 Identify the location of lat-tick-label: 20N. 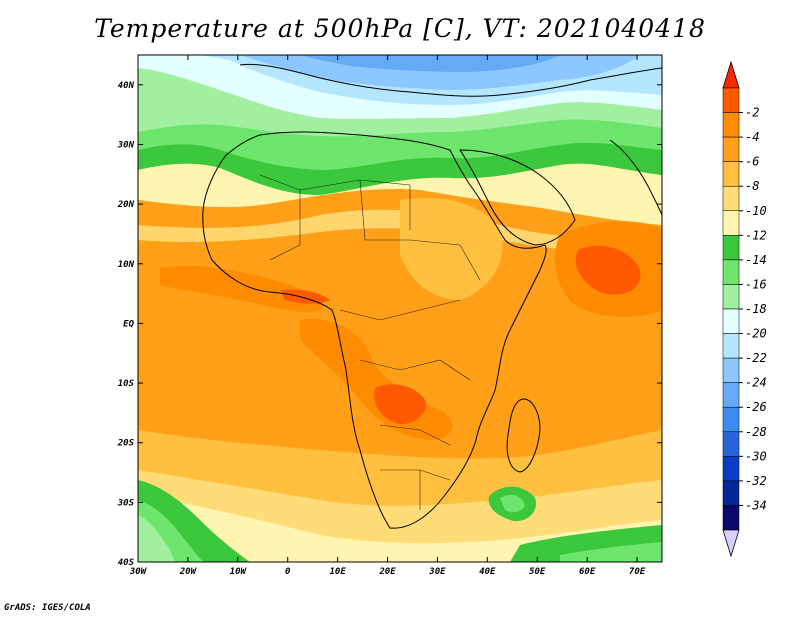
(126, 205).